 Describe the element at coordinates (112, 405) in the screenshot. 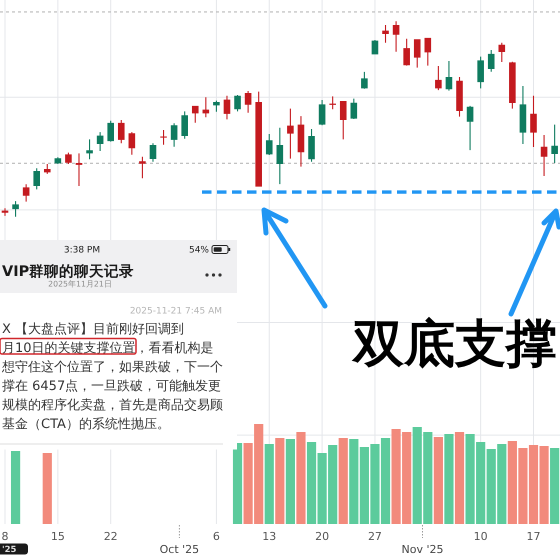

I see `text: 规模的程序化卖盘，首先是商品交易顾` at that location.